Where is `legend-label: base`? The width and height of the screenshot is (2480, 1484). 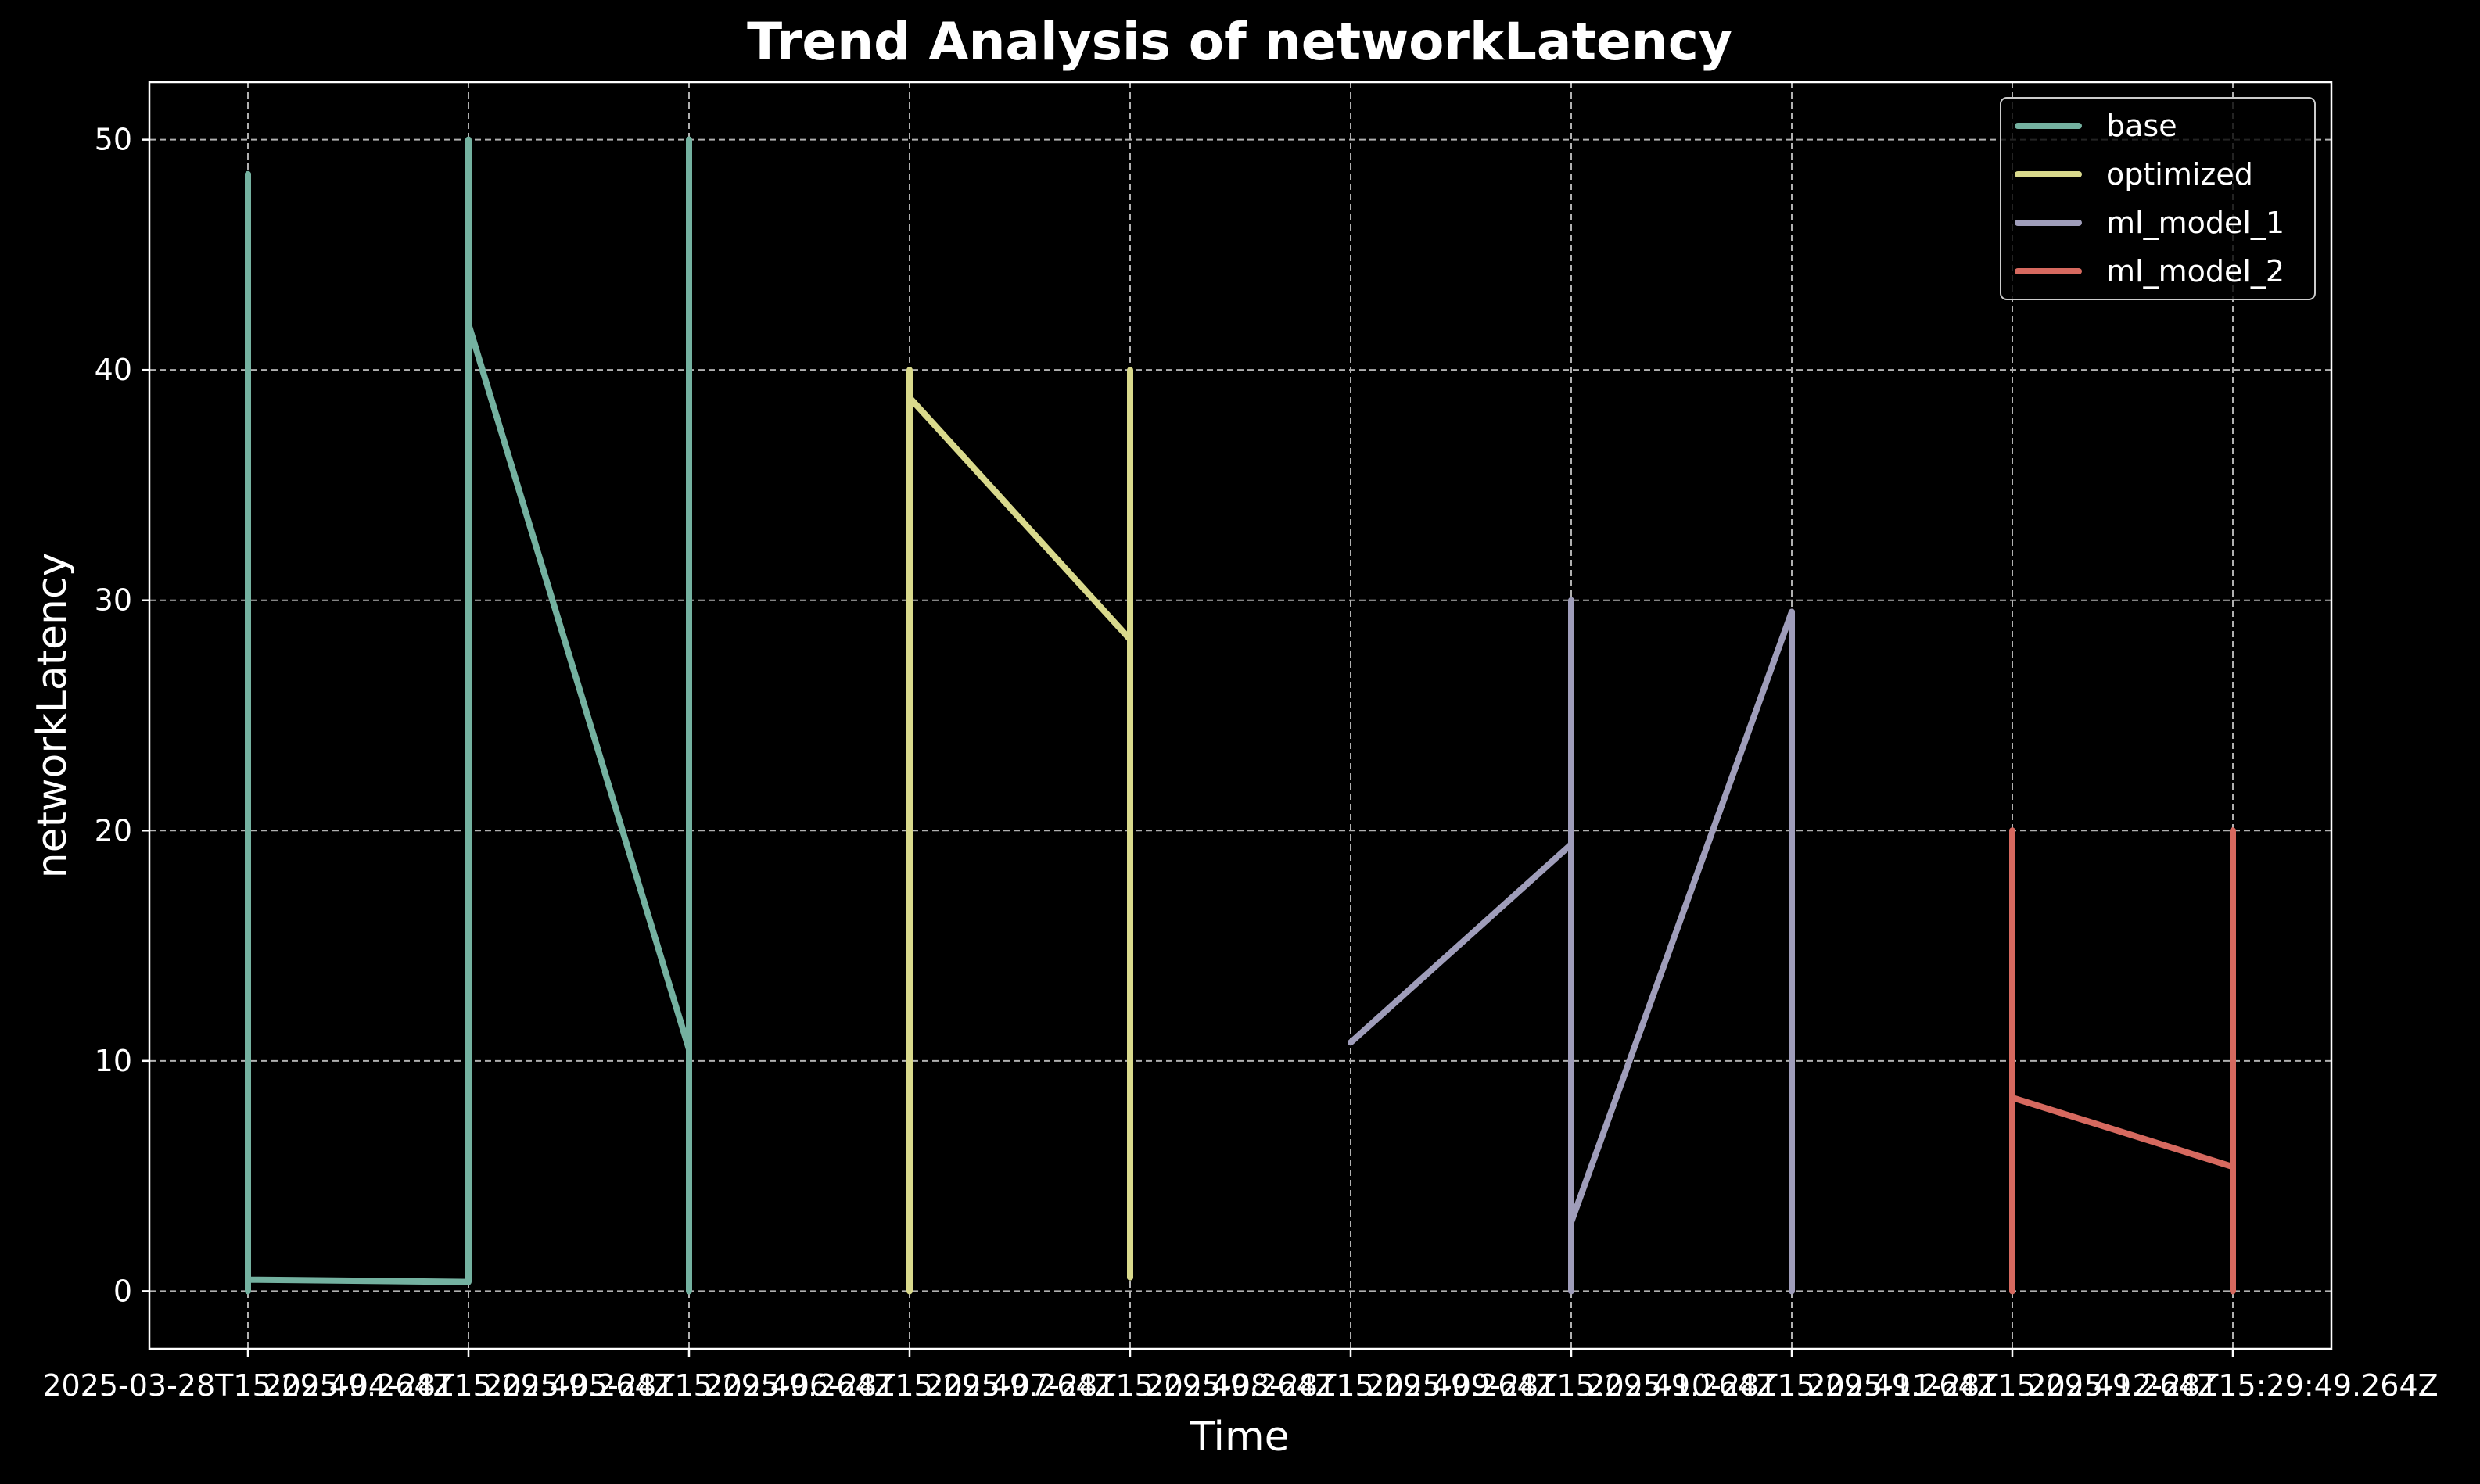
legend-label: base is located at coordinates (2141, 126).